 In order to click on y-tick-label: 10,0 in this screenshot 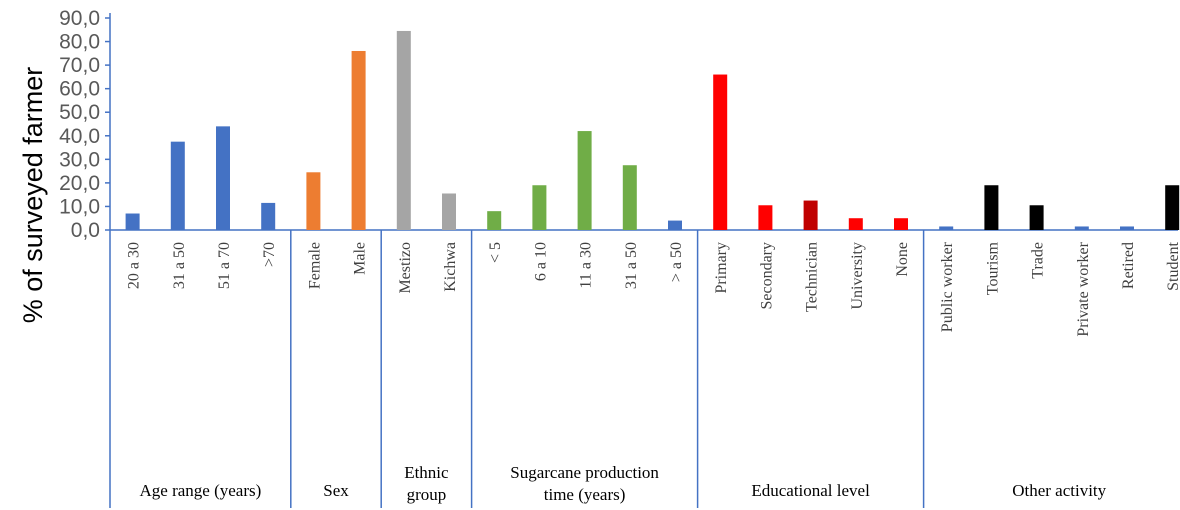, I will do `click(79, 206)`.